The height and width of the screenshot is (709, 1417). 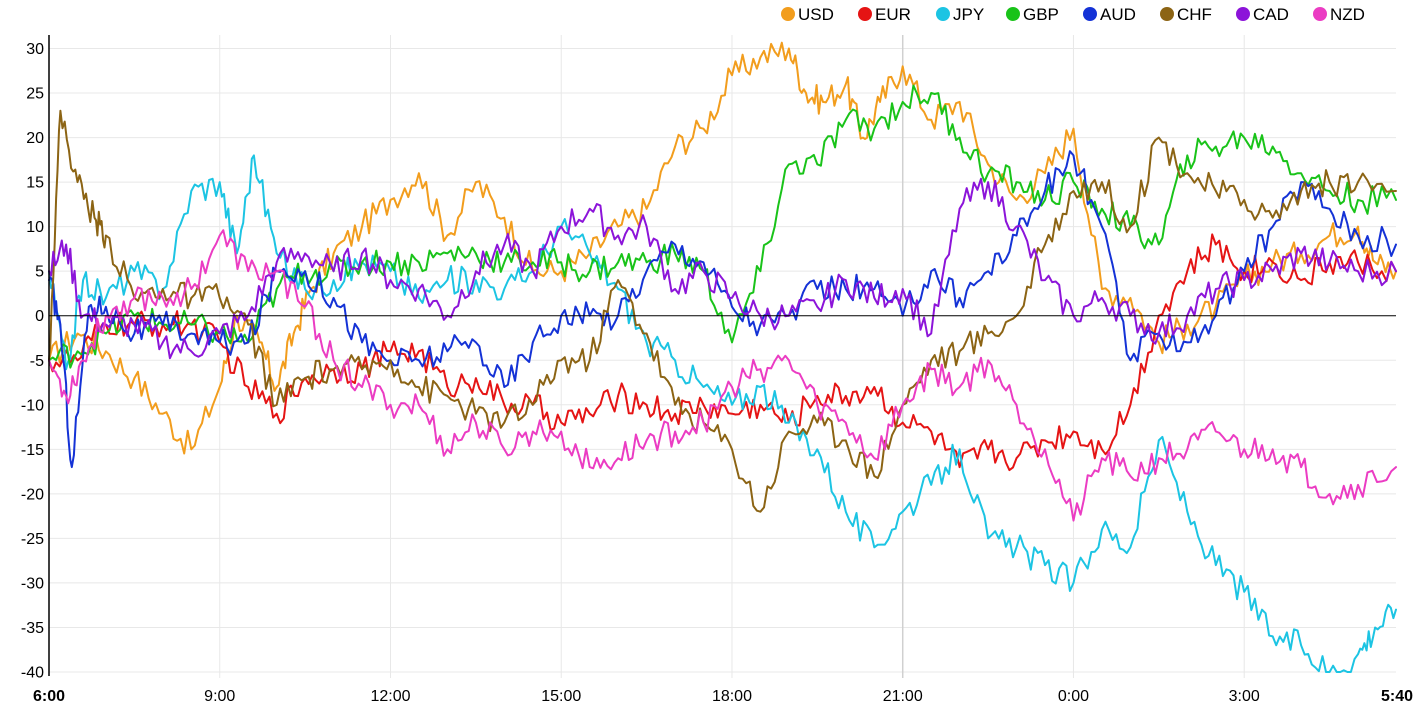 I want to click on y-tick-label: -30, so click(x=32, y=583).